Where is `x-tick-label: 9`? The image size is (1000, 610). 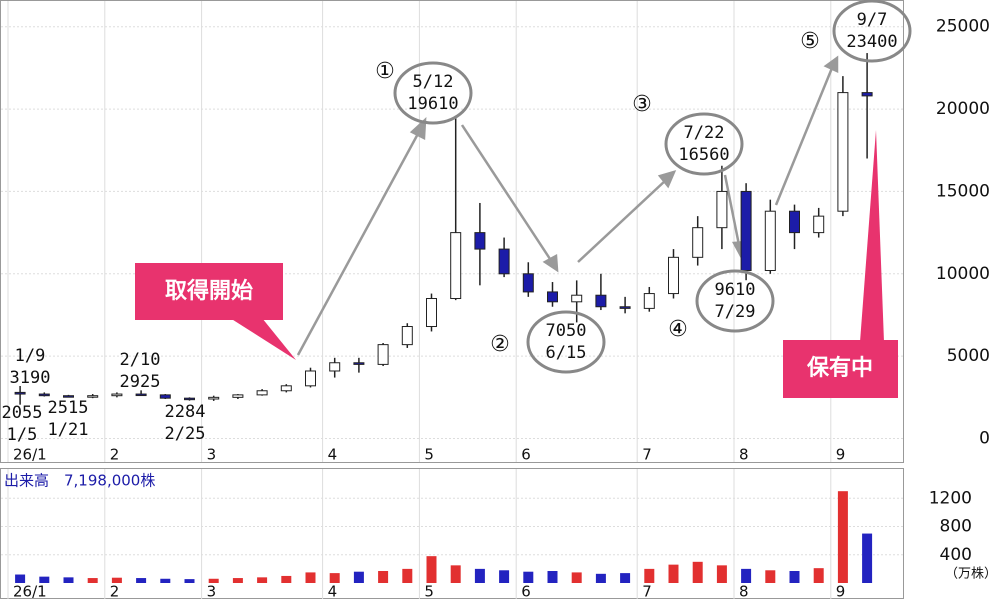
x-tick-label: 9 is located at coordinates (841, 455).